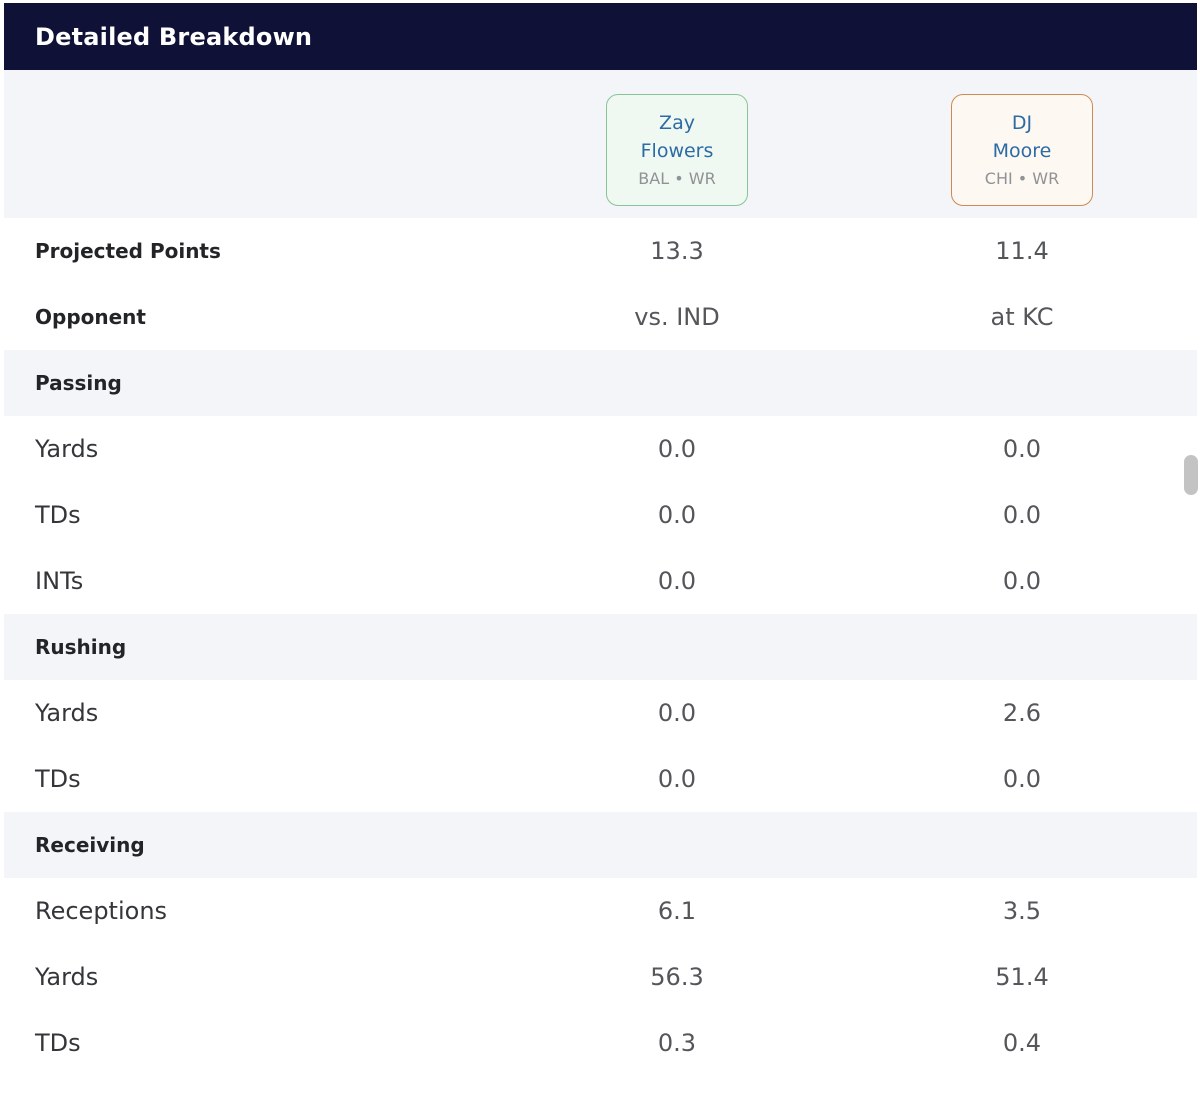  Describe the element at coordinates (600, 317) in the screenshot. I see `table-row: Opponent vs. IND at KC` at that location.